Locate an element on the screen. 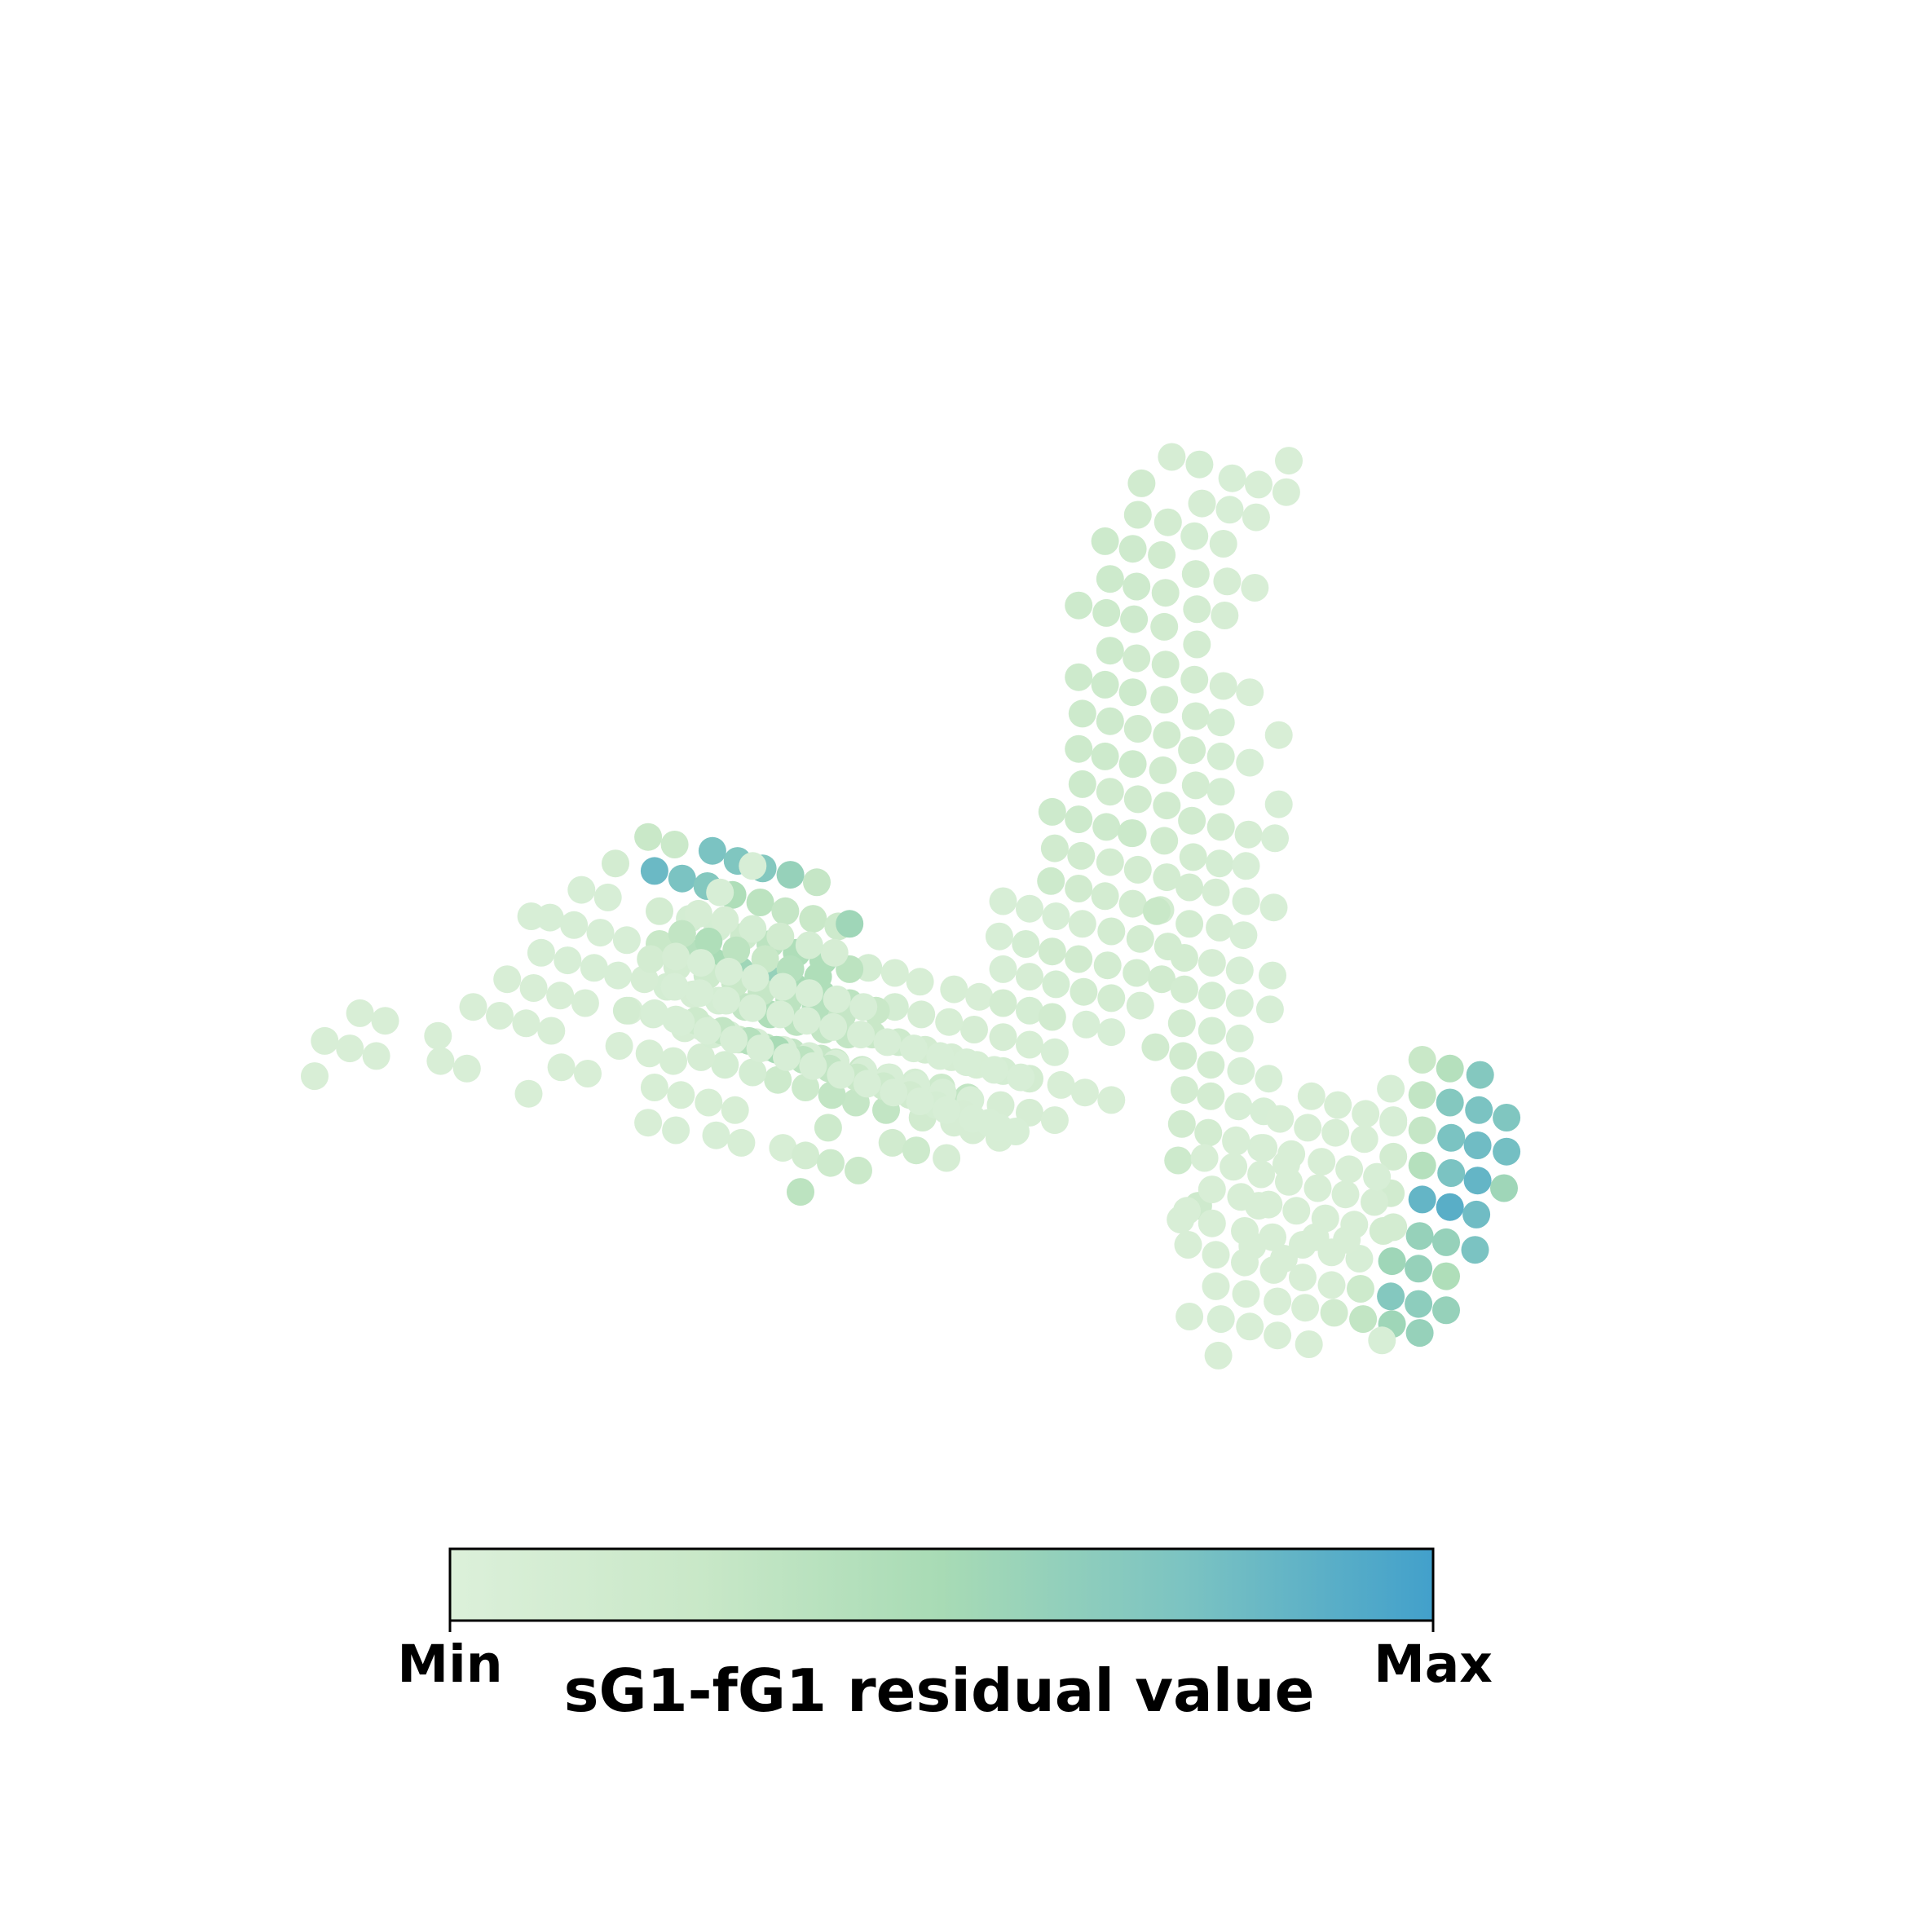 The height and width of the screenshot is (1932, 1932). colorbar-min-label: Min is located at coordinates (450, 1664).